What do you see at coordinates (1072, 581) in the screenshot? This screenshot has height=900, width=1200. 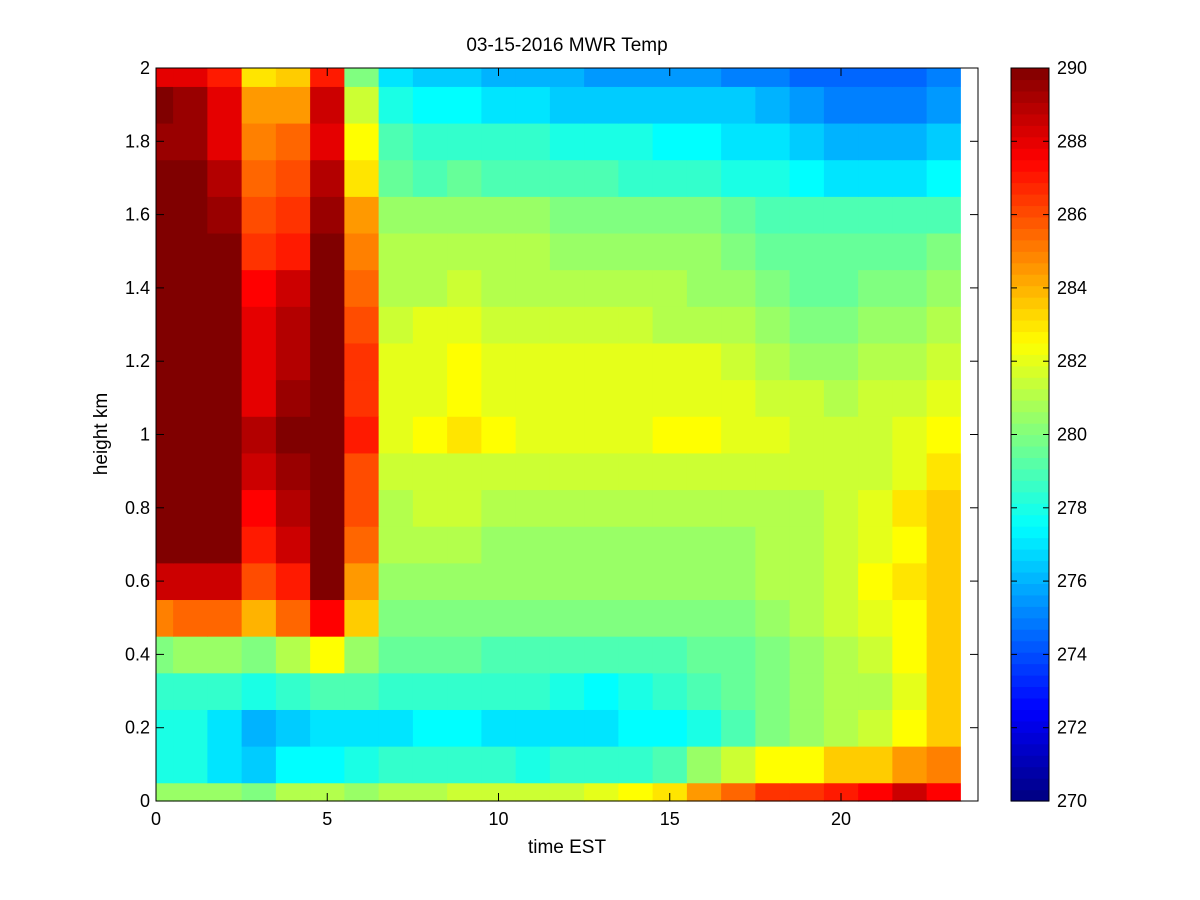 I see `colorbar-tick-label: 276` at bounding box center [1072, 581].